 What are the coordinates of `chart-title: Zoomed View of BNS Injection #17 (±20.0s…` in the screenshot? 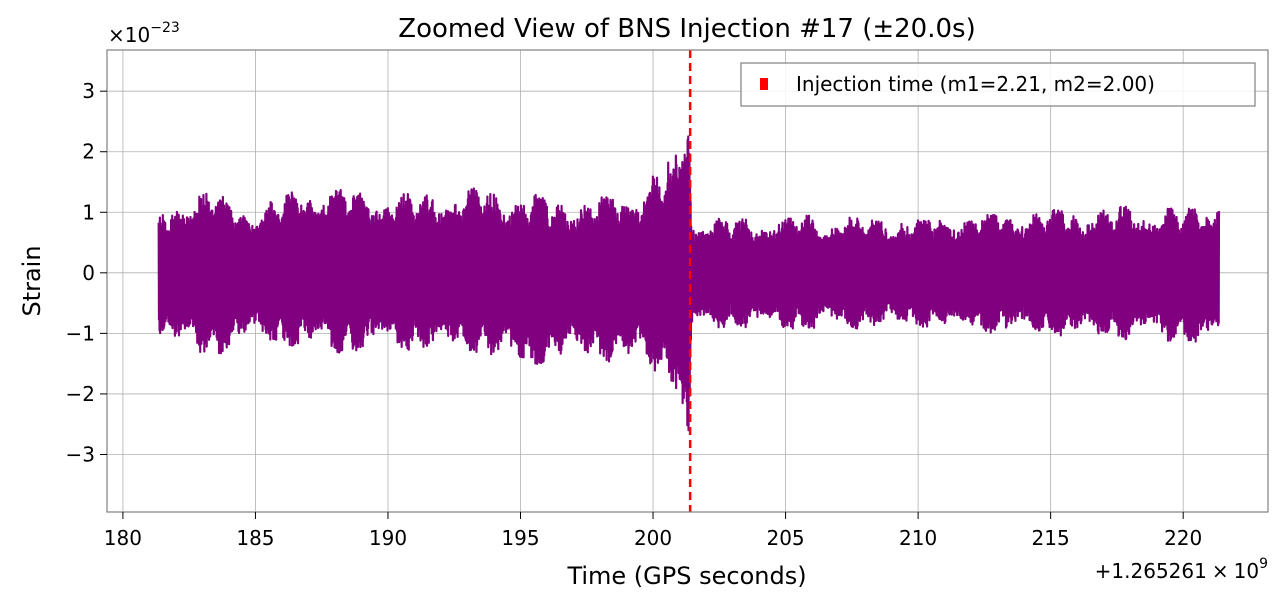 It's located at (686, 29).